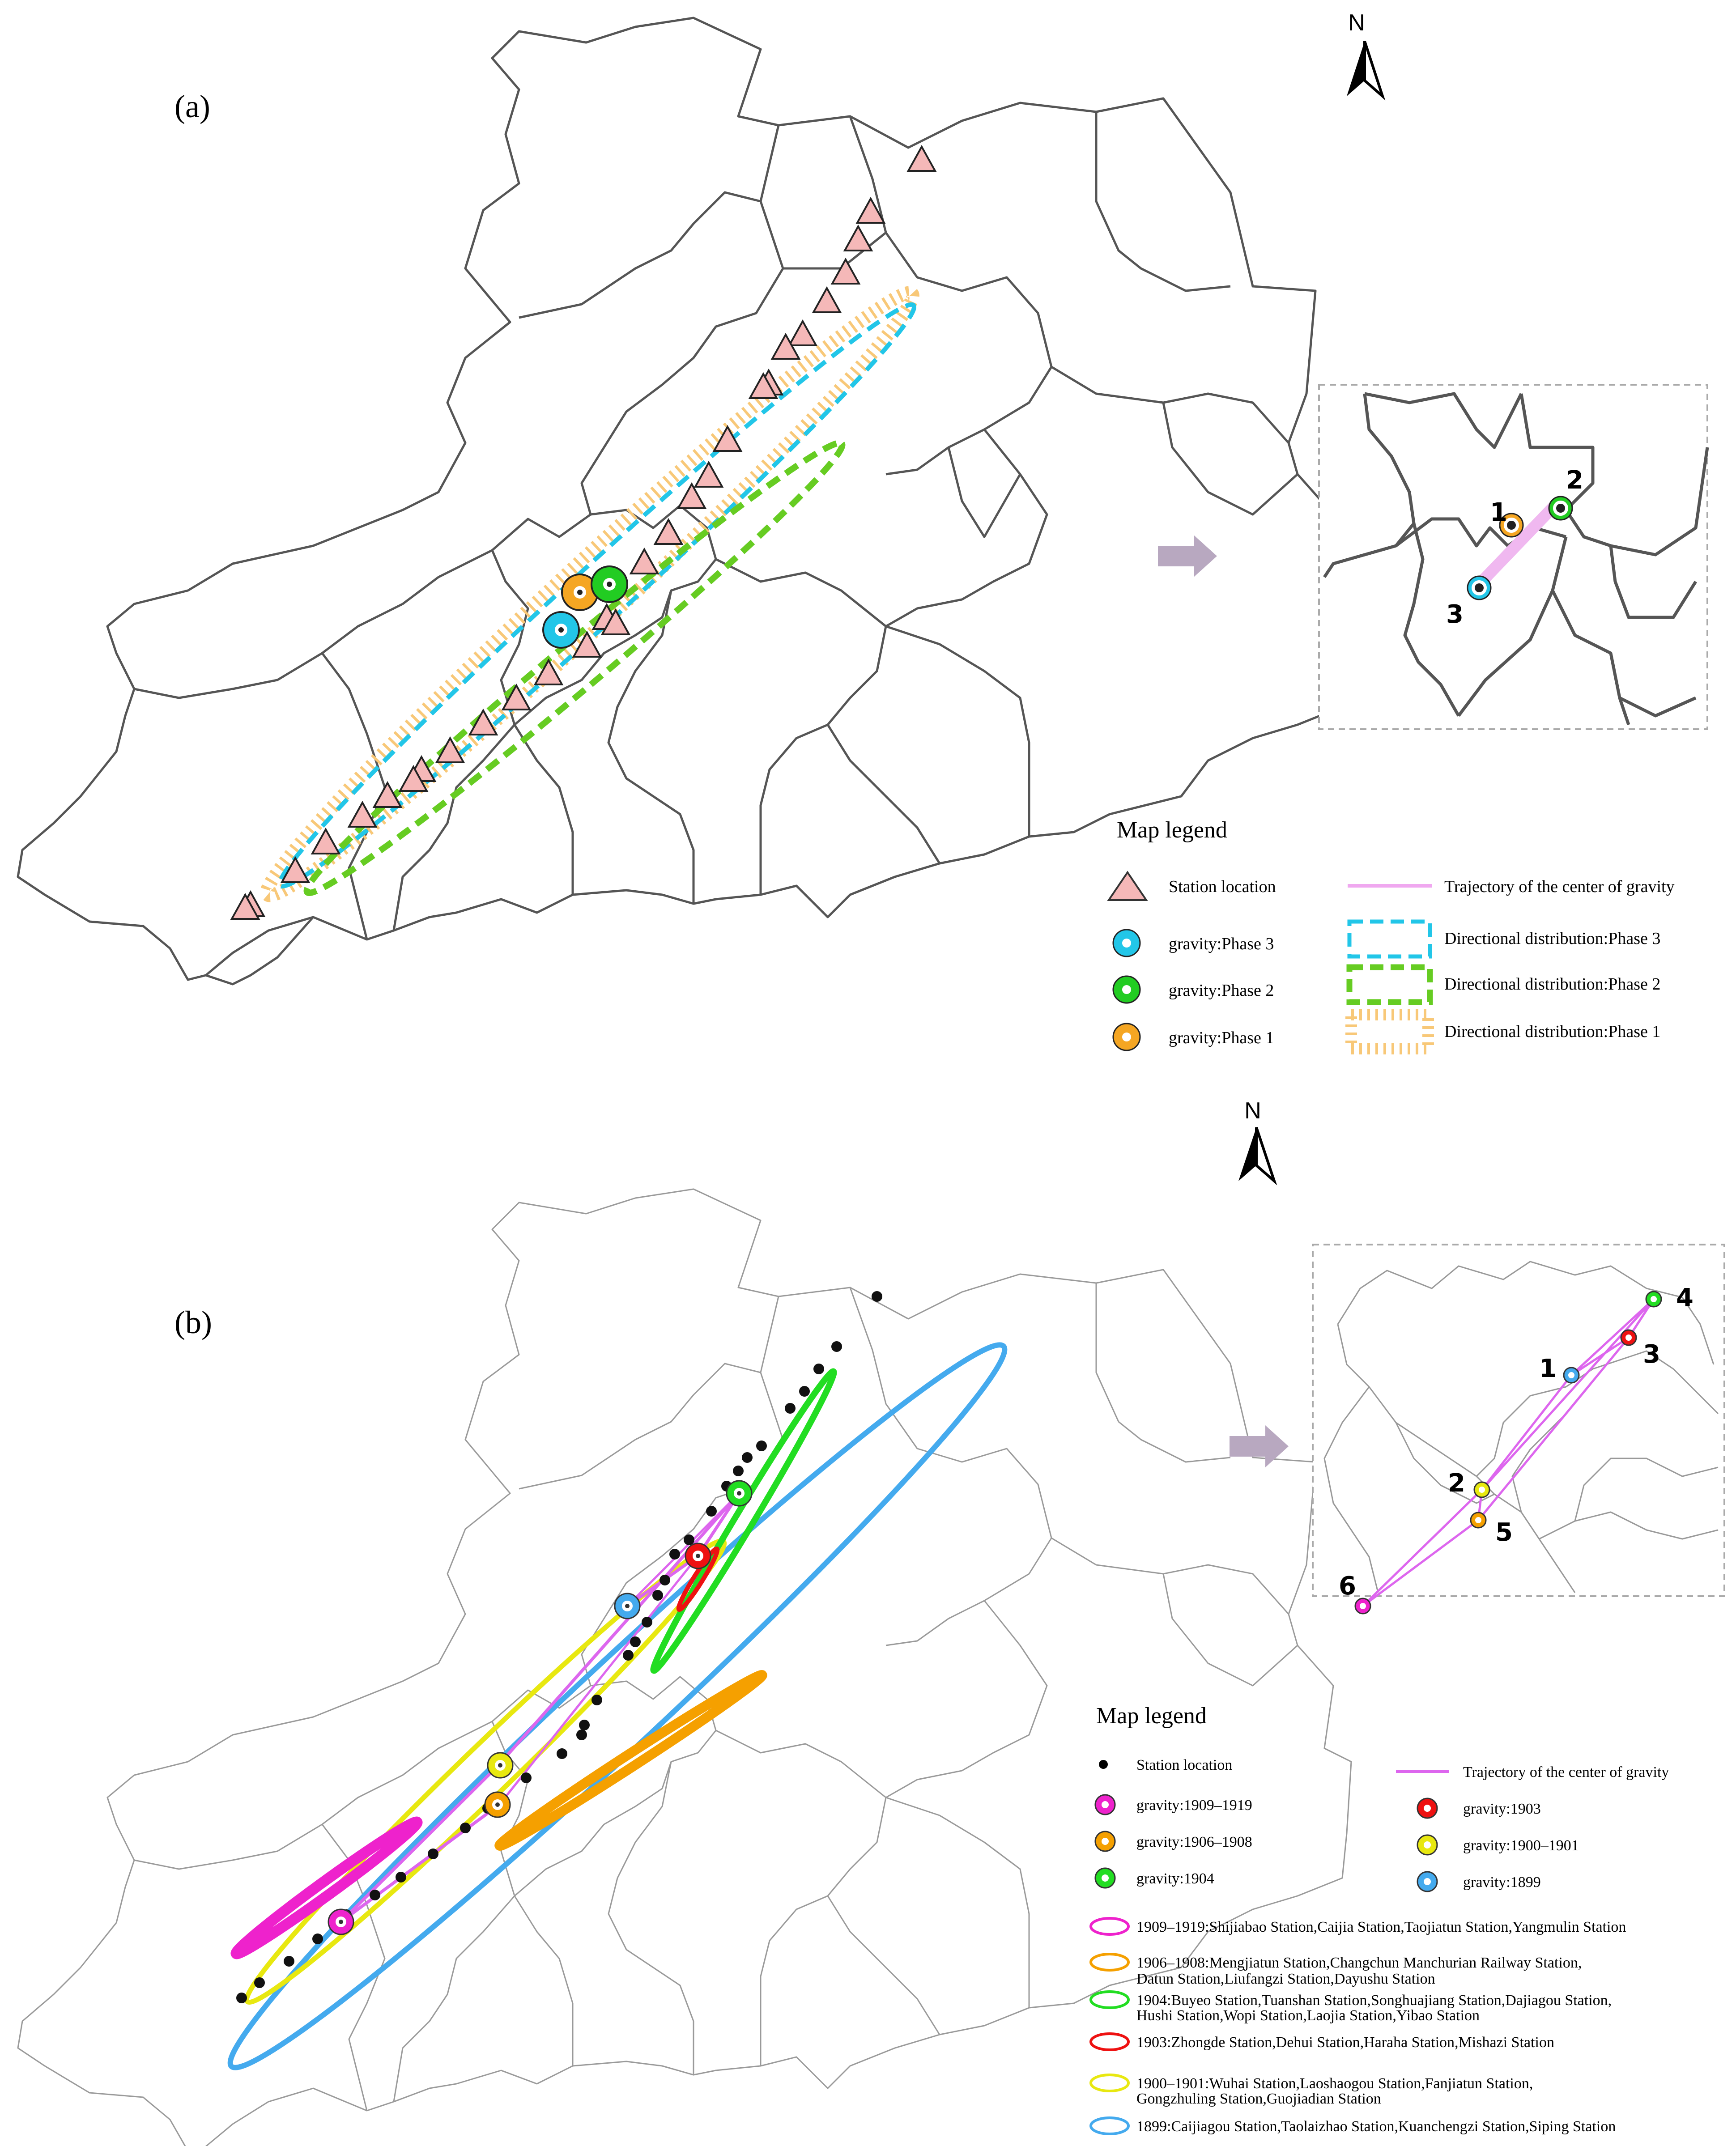  I want to click on legend-trajectory-label: Trajectory of the center of gravity, so click(1560, 886).